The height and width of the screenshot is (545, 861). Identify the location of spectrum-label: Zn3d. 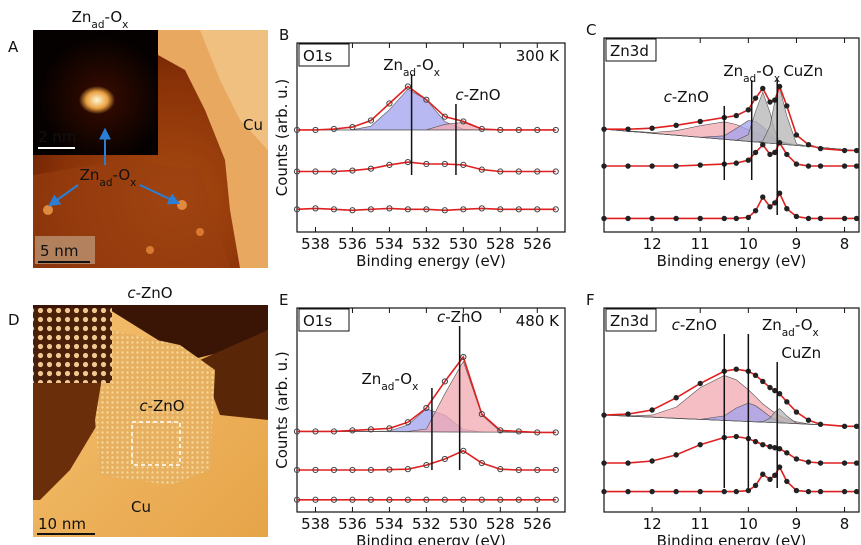
(629, 51).